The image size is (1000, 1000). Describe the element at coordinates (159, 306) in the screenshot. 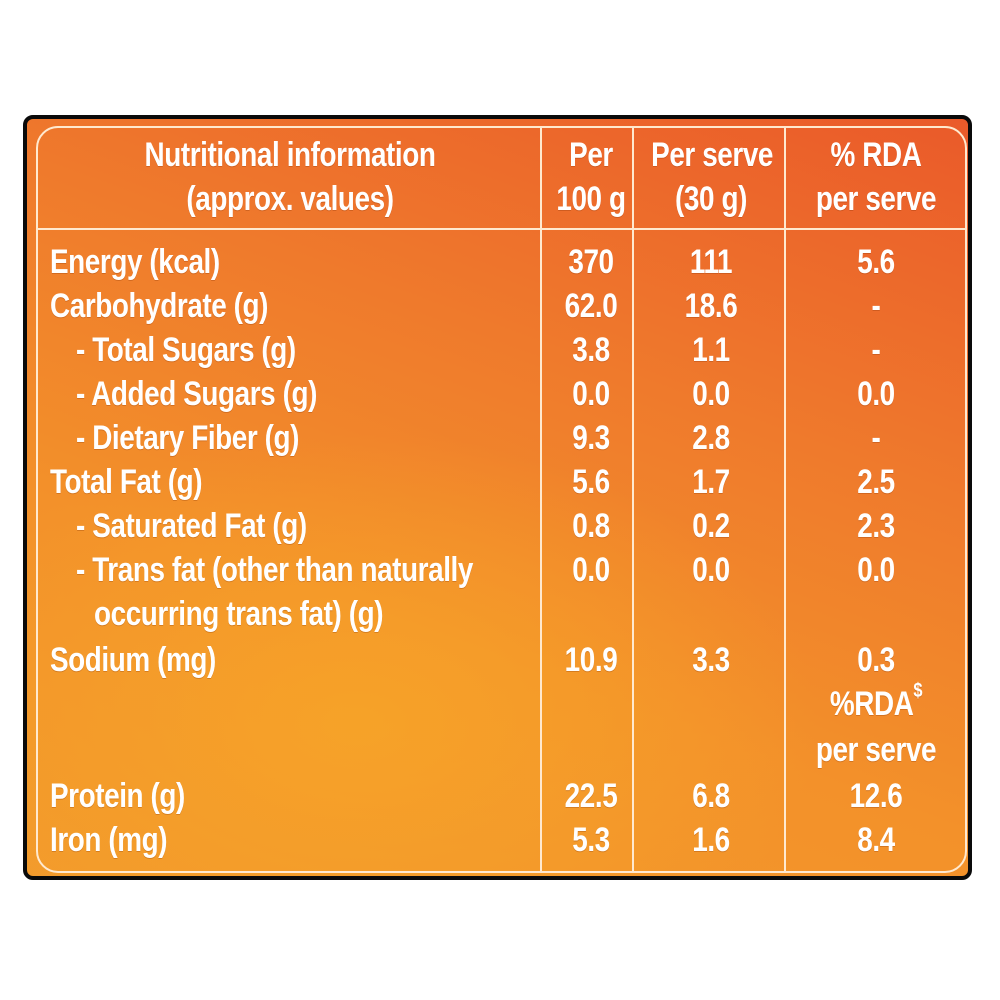

I see `row-label: Carbohydrate (g)` at that location.